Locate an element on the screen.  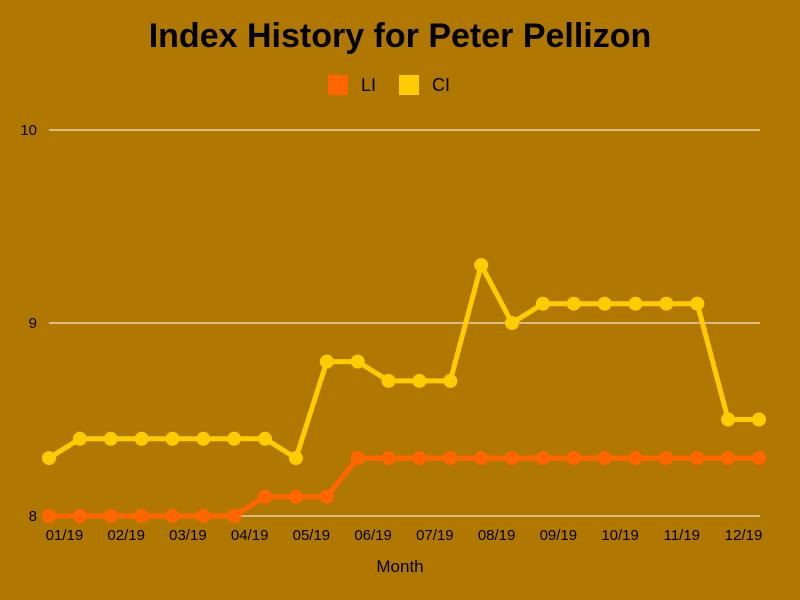
chart-legend: LI CI is located at coordinates (389, 85).